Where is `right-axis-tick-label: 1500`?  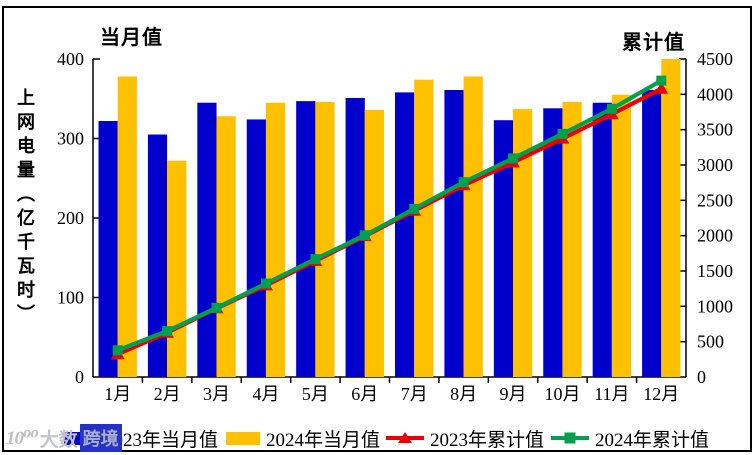
right-axis-tick-label: 1500 is located at coordinates (715, 271).